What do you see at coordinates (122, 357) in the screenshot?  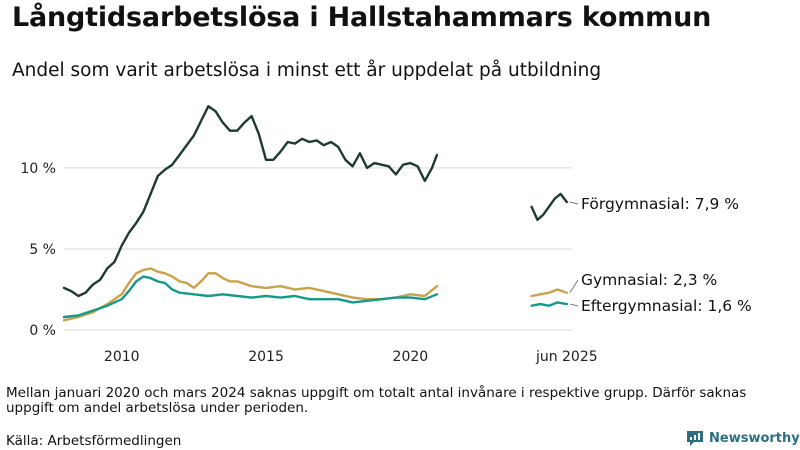 I see `x-tick-label: 2010` at bounding box center [122, 357].